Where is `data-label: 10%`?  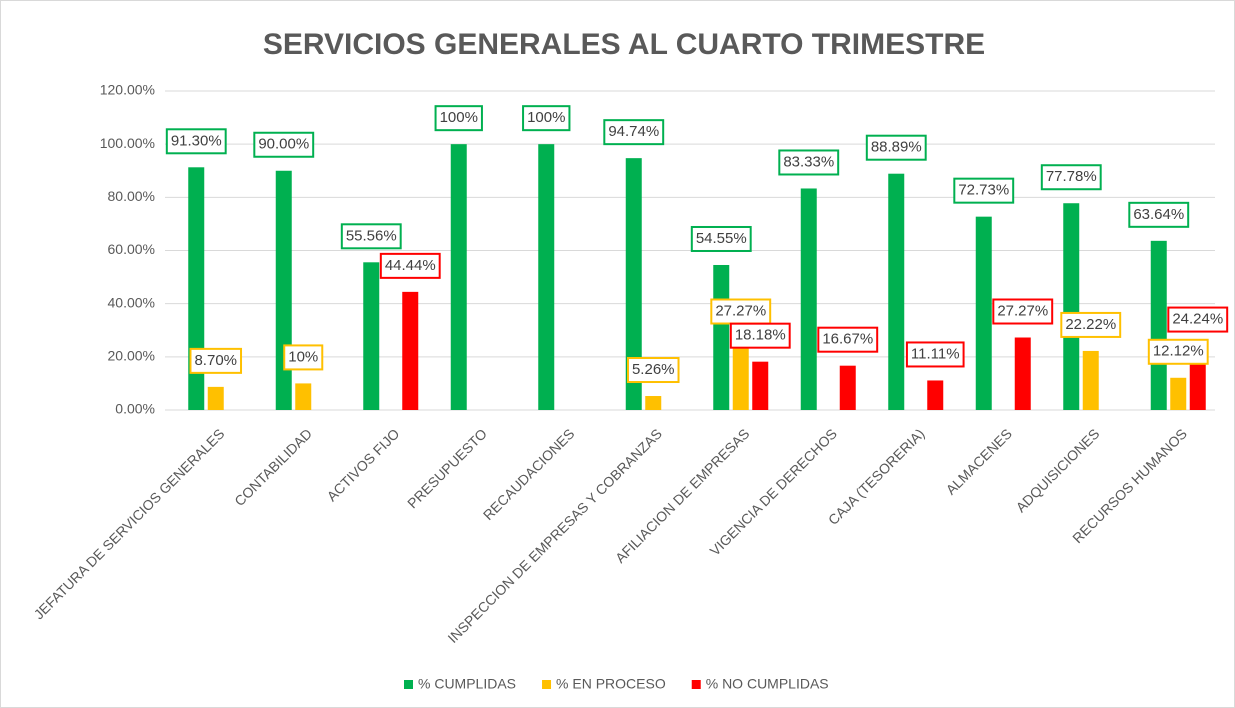
data-label: 10% is located at coordinates (303, 357).